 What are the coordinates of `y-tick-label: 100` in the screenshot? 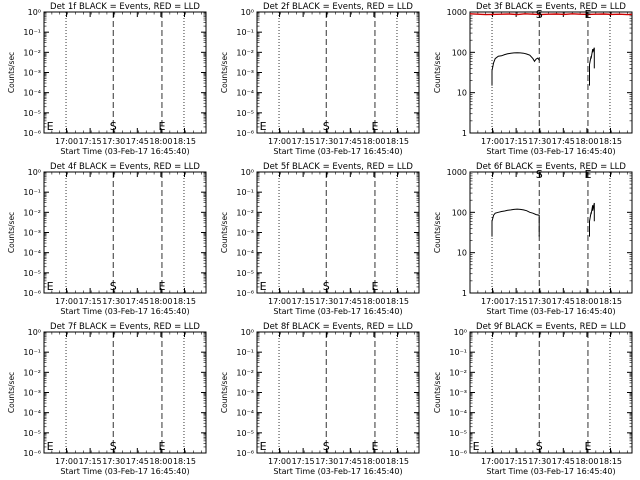 It's located at (459, 212).